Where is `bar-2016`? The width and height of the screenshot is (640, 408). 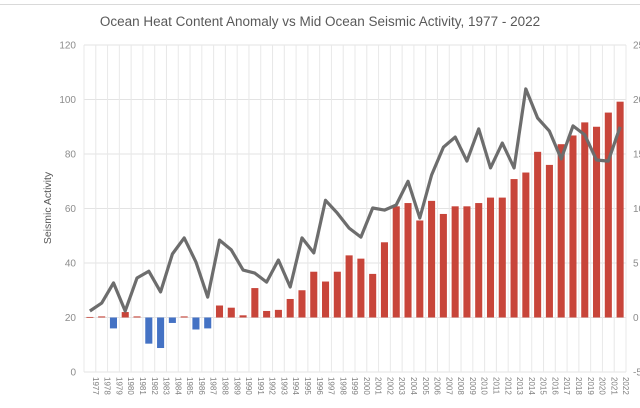
bar-2016 is located at coordinates (549, 241).